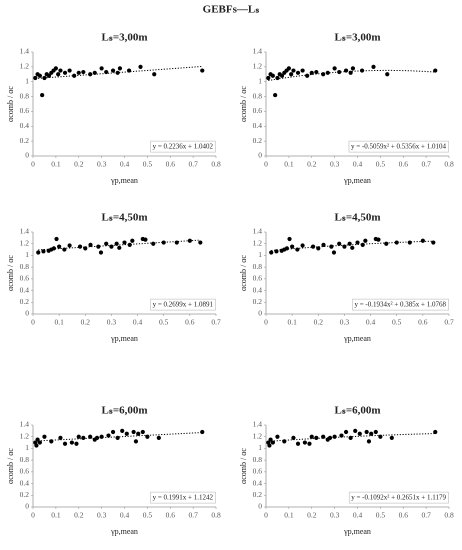 The height and width of the screenshot is (550, 462). I want to click on y-tick-label: 0.4, so click(258, 289).